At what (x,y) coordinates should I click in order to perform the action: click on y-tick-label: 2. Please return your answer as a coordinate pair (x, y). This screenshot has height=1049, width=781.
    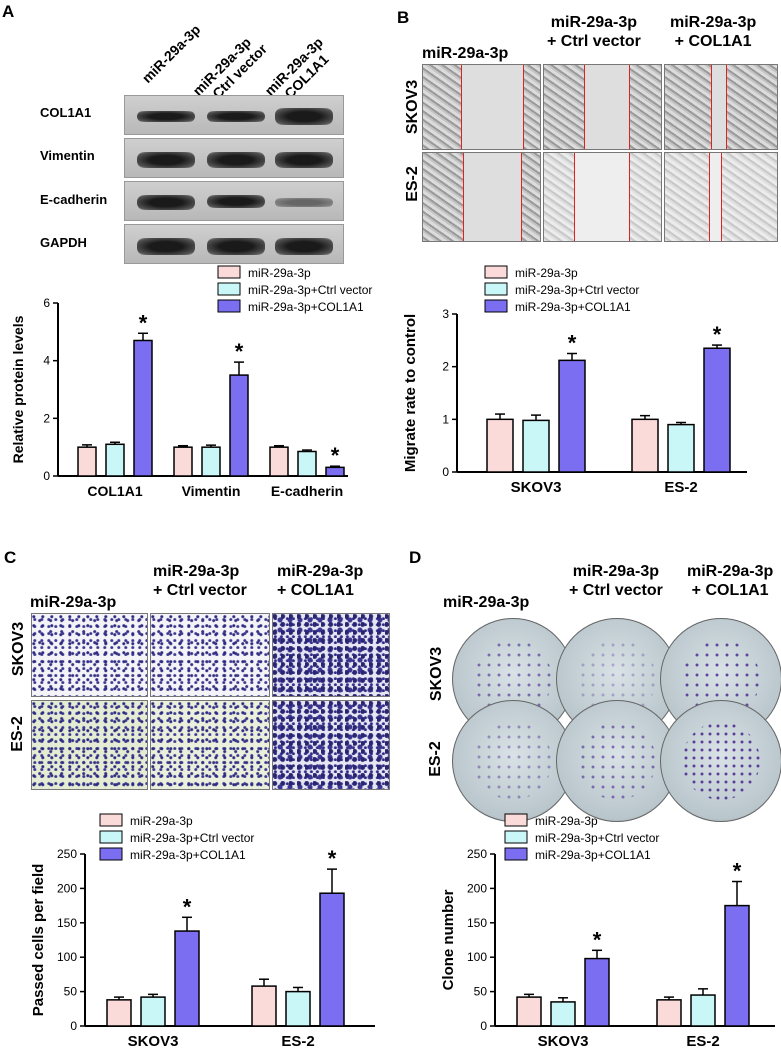
    Looking at the image, I should click on (445, 367).